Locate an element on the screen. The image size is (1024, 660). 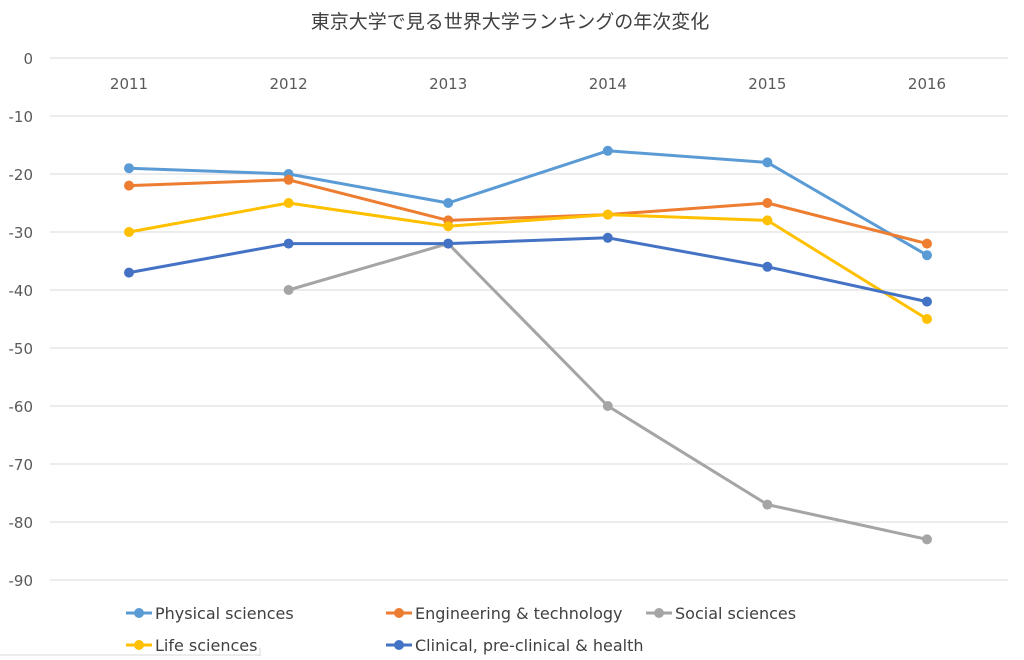
y-axis-tick-labels: 0 -10 -20 -30 -40 -50 -60 -70 -80 -90 is located at coordinates (21, 320).